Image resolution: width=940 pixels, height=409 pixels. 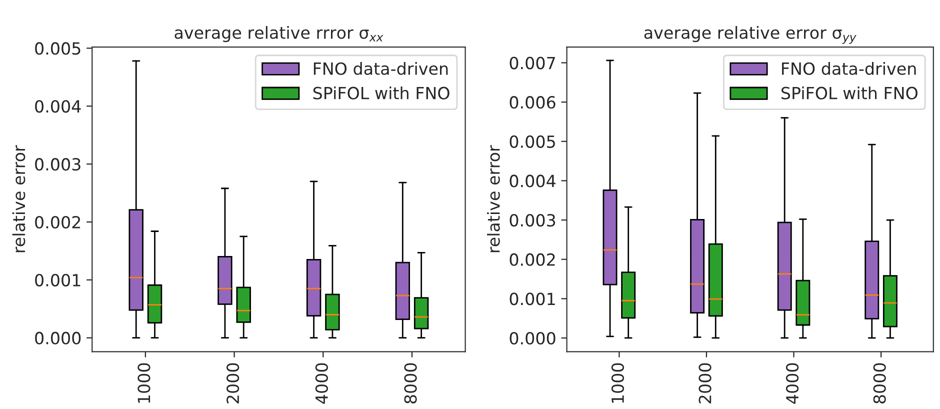 What do you see at coordinates (750, 35) in the screenshot?
I see `chart-title: average relative error σ$_{yy}$` at bounding box center [750, 35].